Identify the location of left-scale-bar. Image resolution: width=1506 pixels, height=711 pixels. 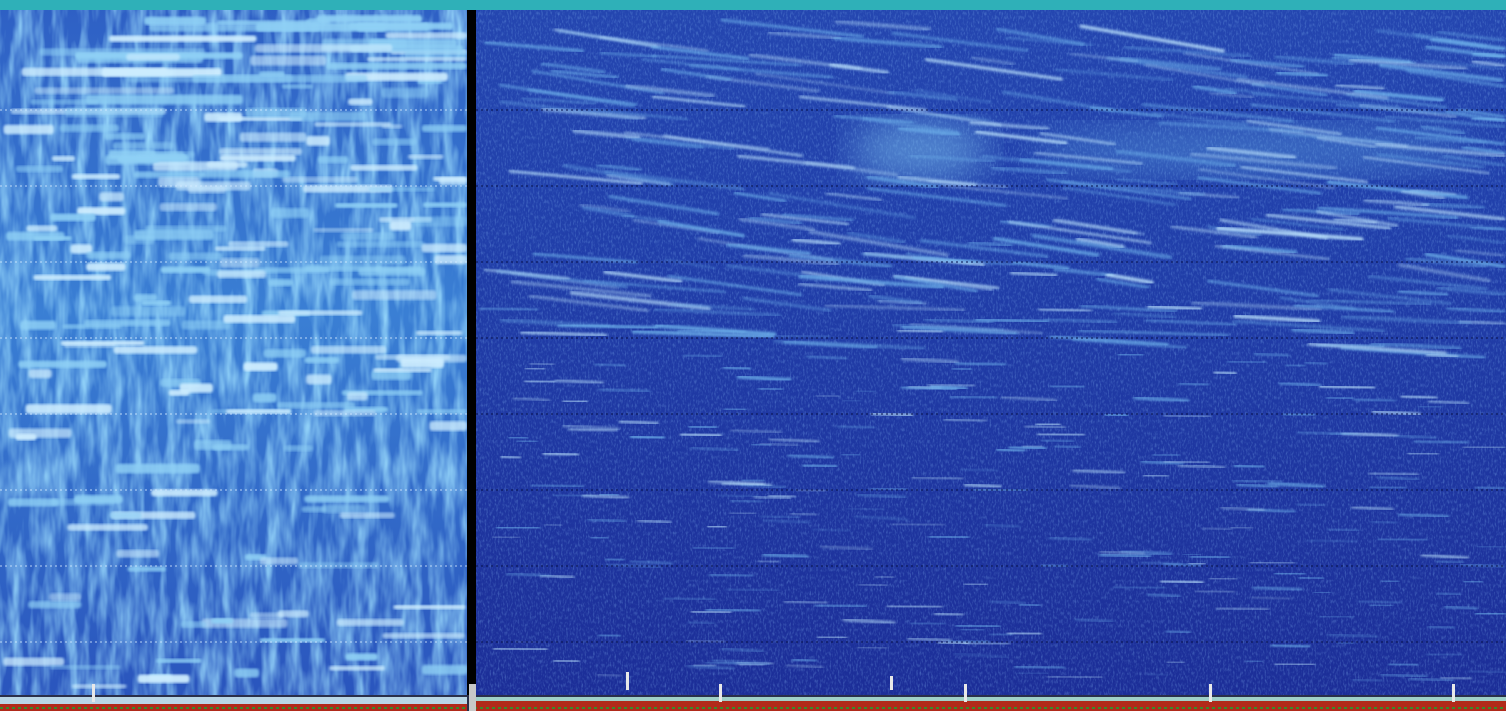
(233, 700).